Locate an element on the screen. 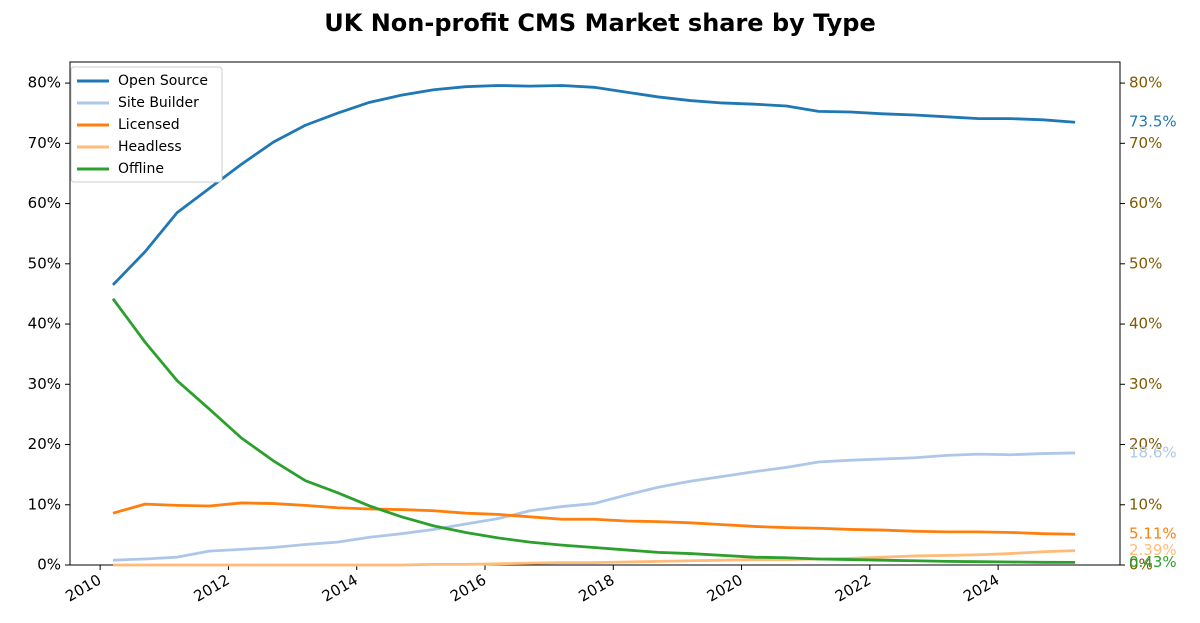 This screenshot has width=1200, height=623. y2-tick-label: 70% is located at coordinates (1145, 143).